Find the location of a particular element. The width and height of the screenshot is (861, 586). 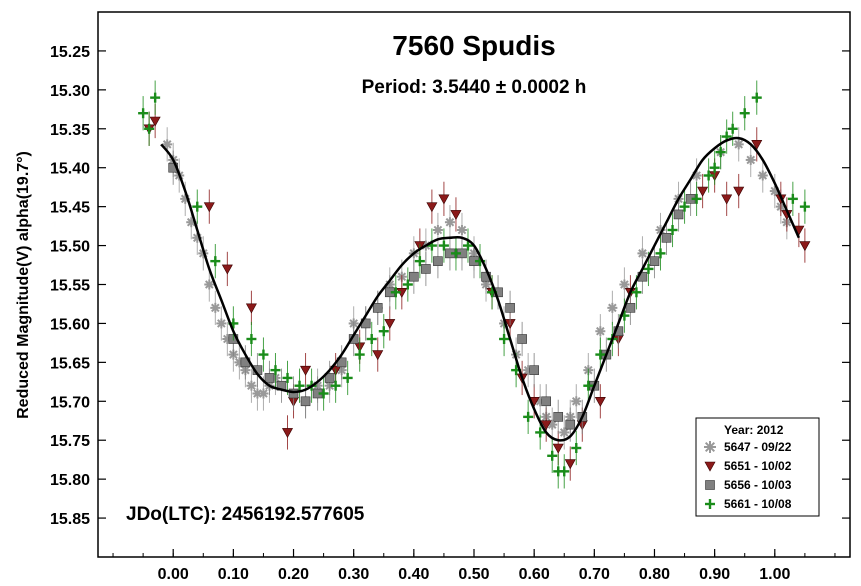

y-tick-label: 15.30 is located at coordinates (70, 91).